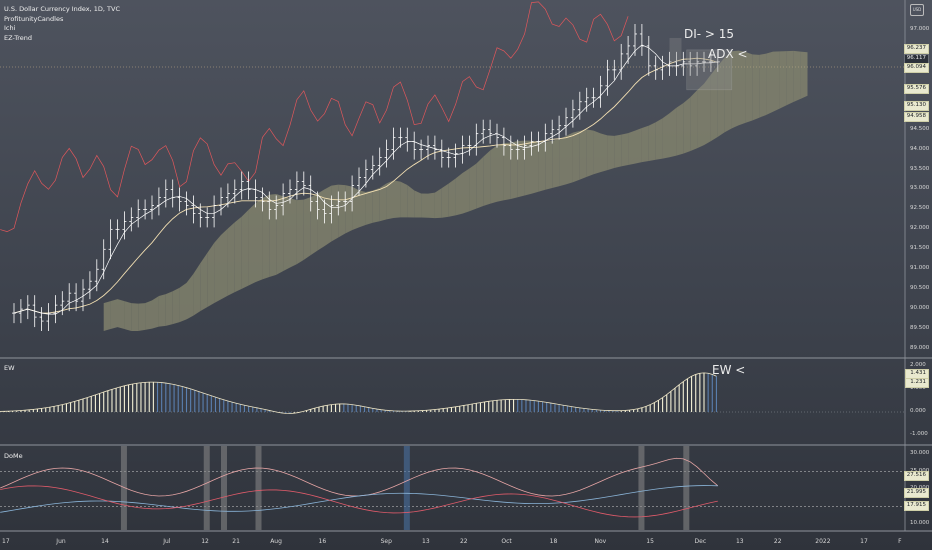 The height and width of the screenshot is (550, 932). What do you see at coordinates (920, 348) in the screenshot?
I see `price-tick-label: 89.000` at bounding box center [920, 348].